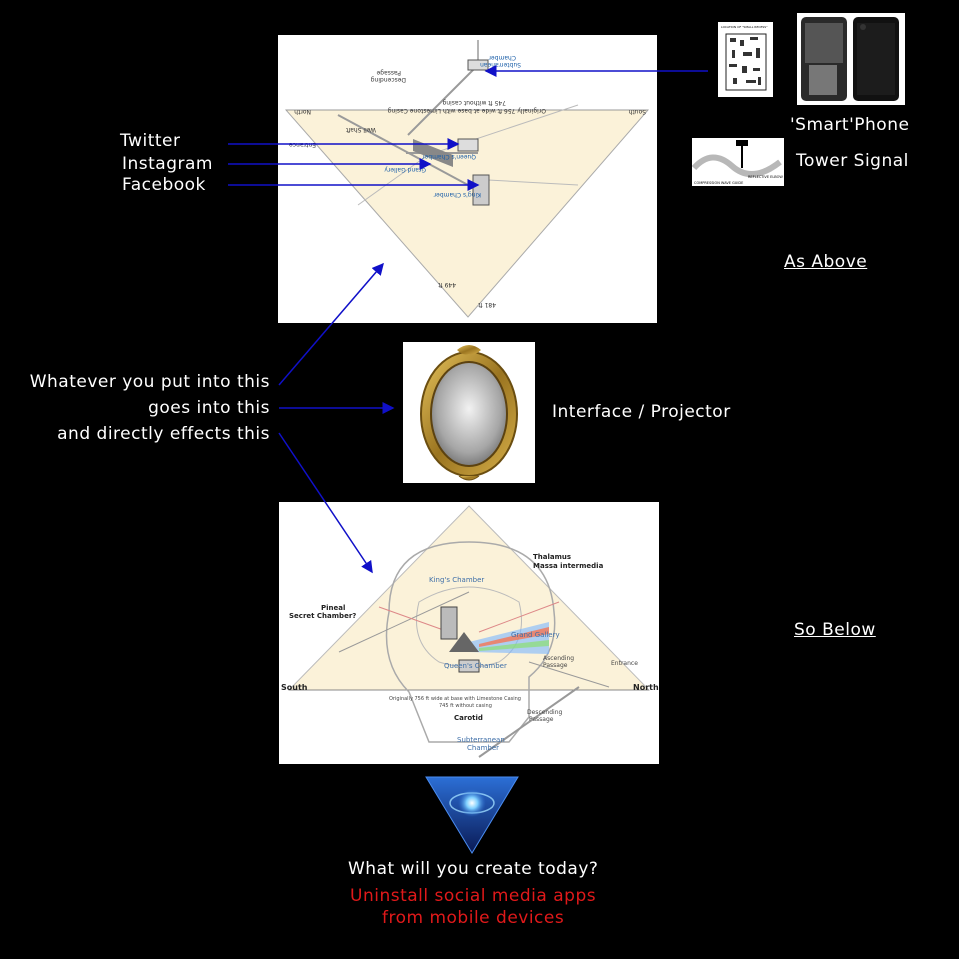 The height and width of the screenshot is (959, 959). I want to click on whatever-text: Whatever you put into this, so click(149, 382).